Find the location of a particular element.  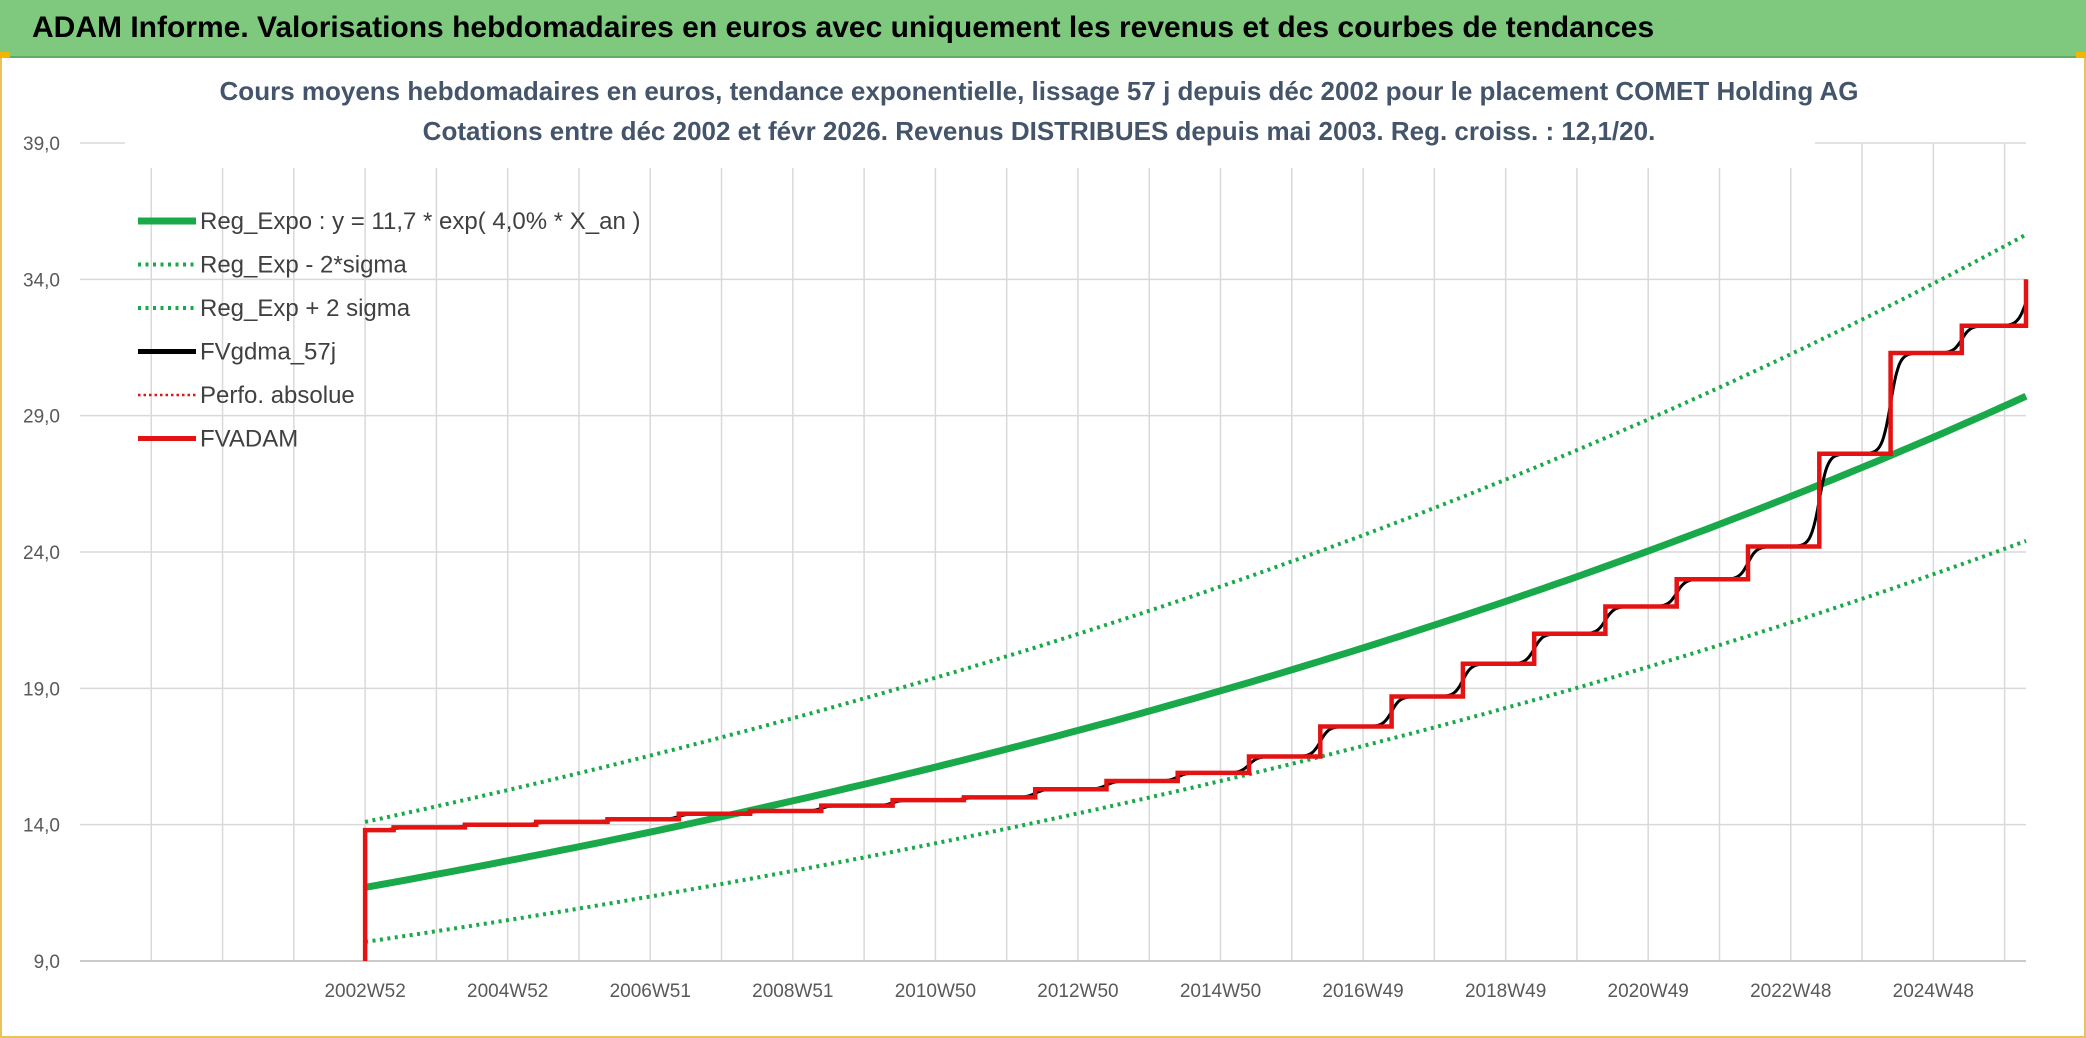

legend-label: Reg_Exp - 2*sigma is located at coordinates (303, 265).